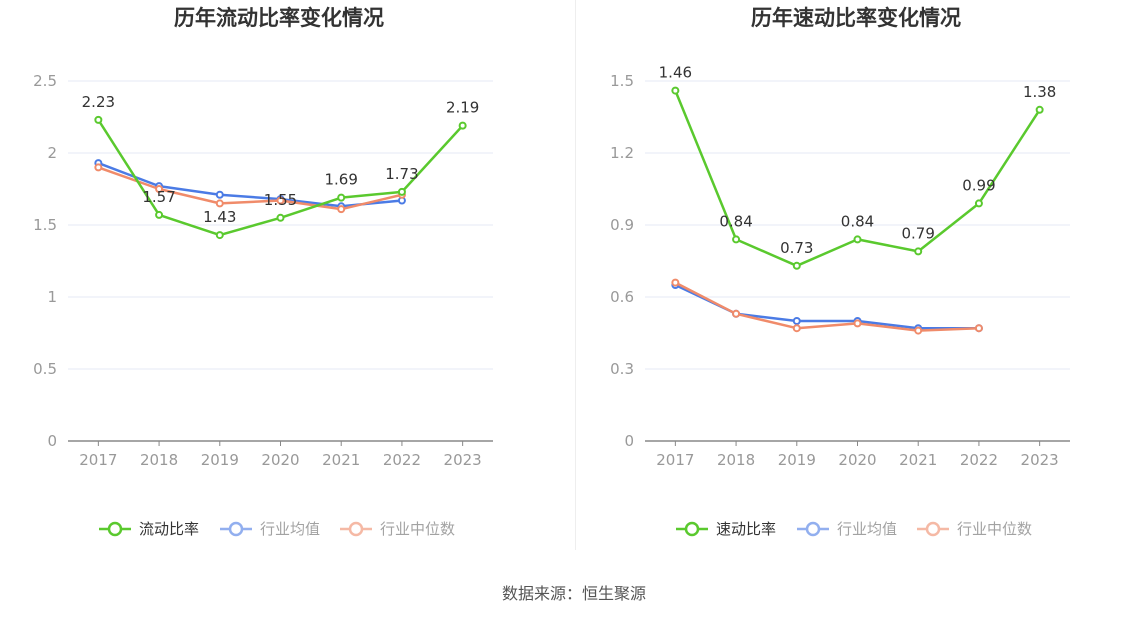 The image size is (1148, 619). Describe the element at coordinates (279, 18) in the screenshot. I see `chart-title: 历年流动比率变化情况` at that location.